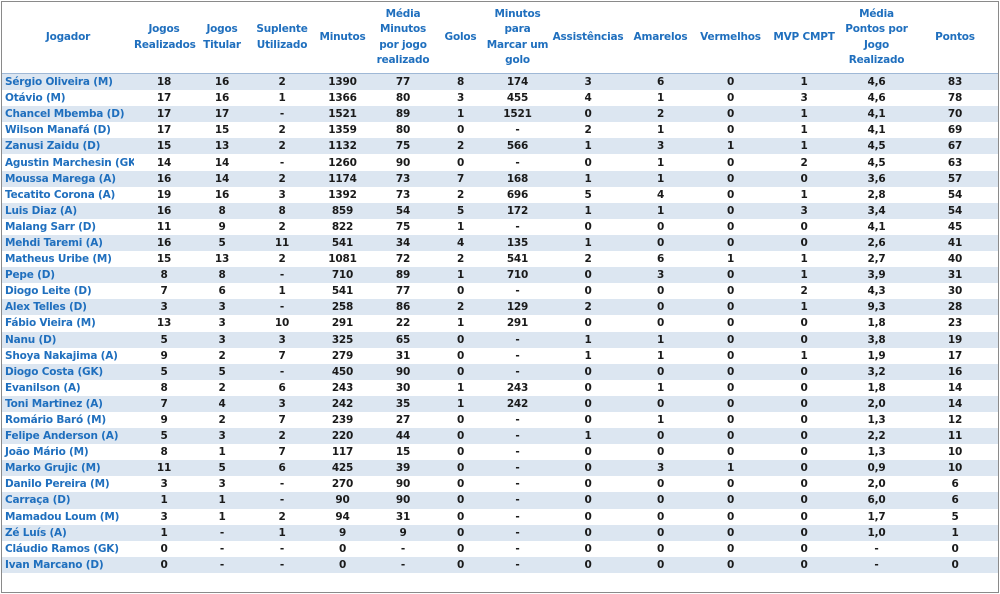 Image resolution: width=1000 pixels, height=594 pixels. What do you see at coordinates (403, 323) in the screenshot?
I see `cell-media-minutos: 22` at bounding box center [403, 323].